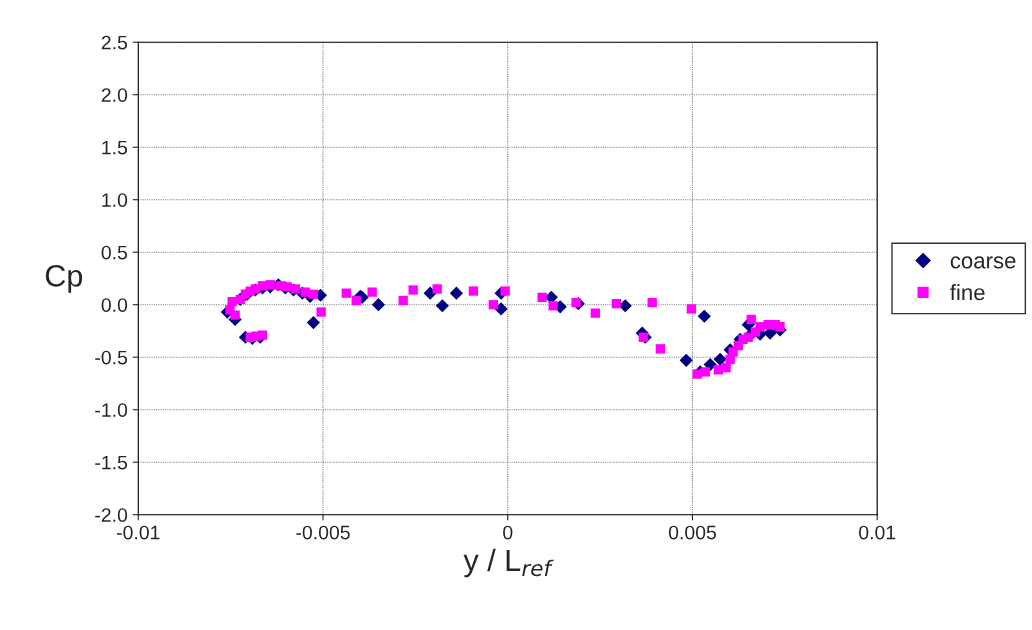  Describe the element at coordinates (111, 462) in the screenshot. I see `y-tick-label: -1.5` at that location.